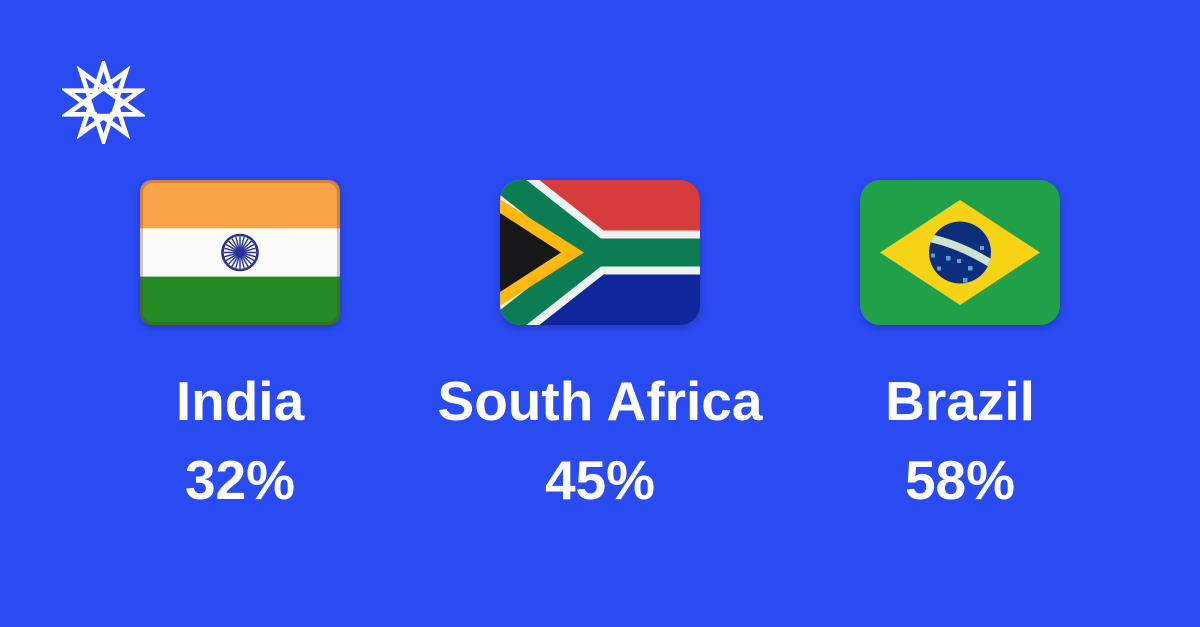 This screenshot has height=627, width=1200. What do you see at coordinates (600, 480) in the screenshot?
I see `percent-value: 45%` at bounding box center [600, 480].